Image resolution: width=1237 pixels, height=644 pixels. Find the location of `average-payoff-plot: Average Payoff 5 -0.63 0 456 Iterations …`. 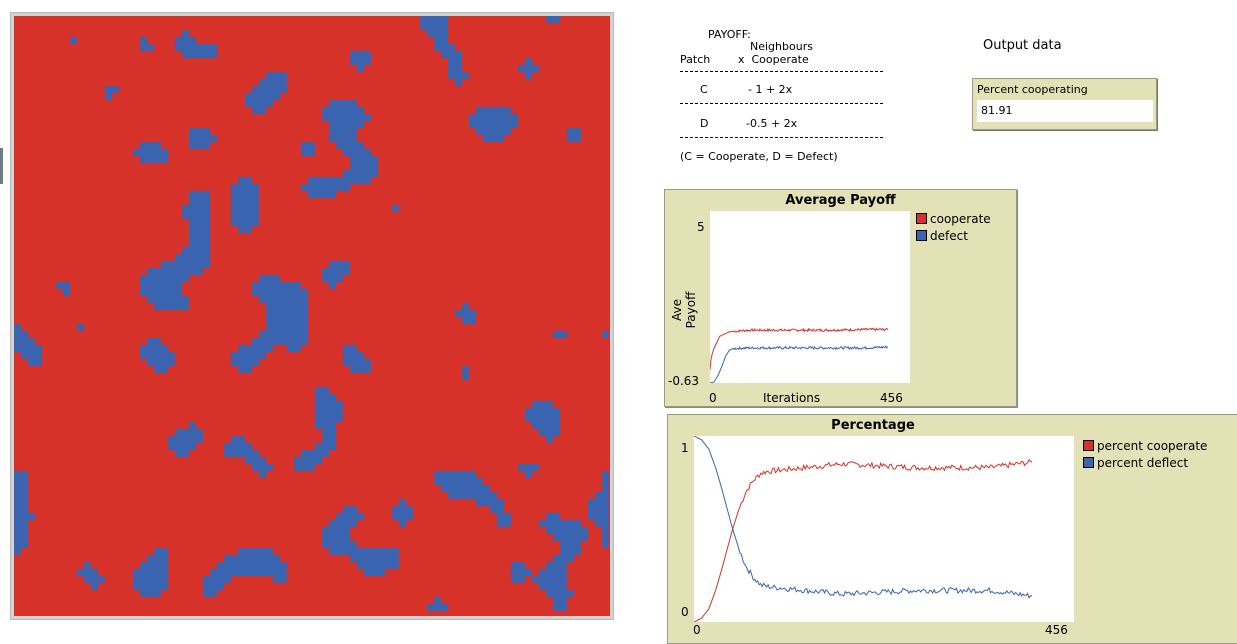

average-payoff-plot: Average Payoff 5 -0.63 0 456 Iterations … is located at coordinates (840, 298).